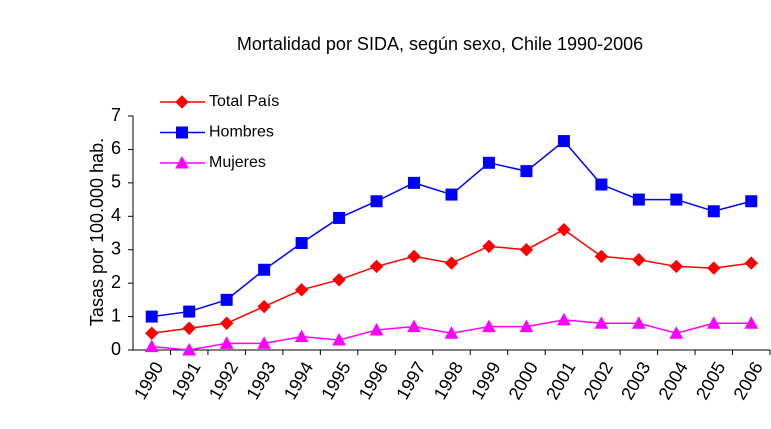 The height and width of the screenshot is (429, 771). Describe the element at coordinates (710, 380) in the screenshot. I see `x-tick-label: 2005` at that location.